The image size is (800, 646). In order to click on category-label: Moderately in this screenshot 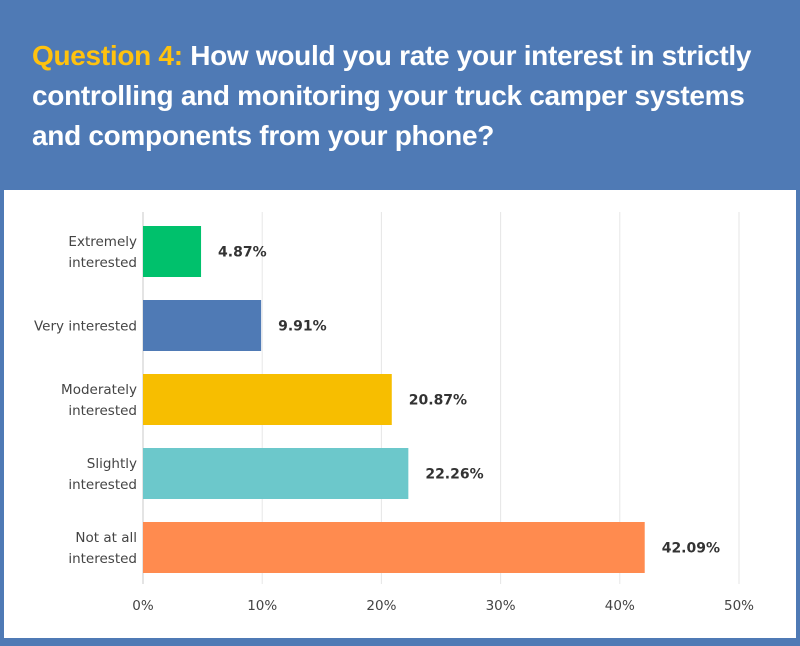, I will do `click(99, 390)`.